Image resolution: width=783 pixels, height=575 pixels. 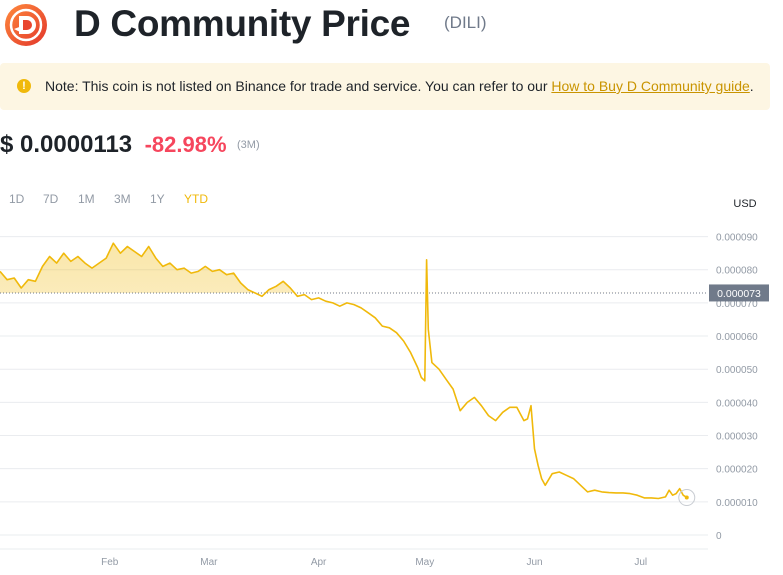 I want to click on y-tick-label: 0.000010, so click(x=737, y=503).